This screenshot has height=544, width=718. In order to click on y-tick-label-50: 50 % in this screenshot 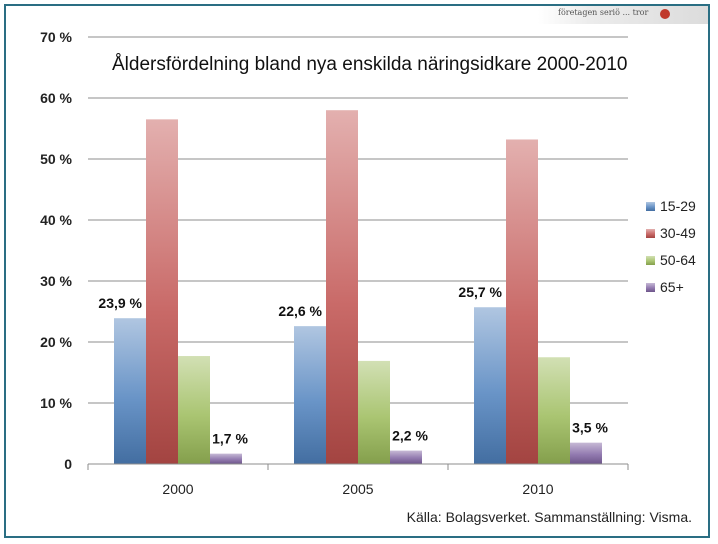, I will do `click(56, 159)`.